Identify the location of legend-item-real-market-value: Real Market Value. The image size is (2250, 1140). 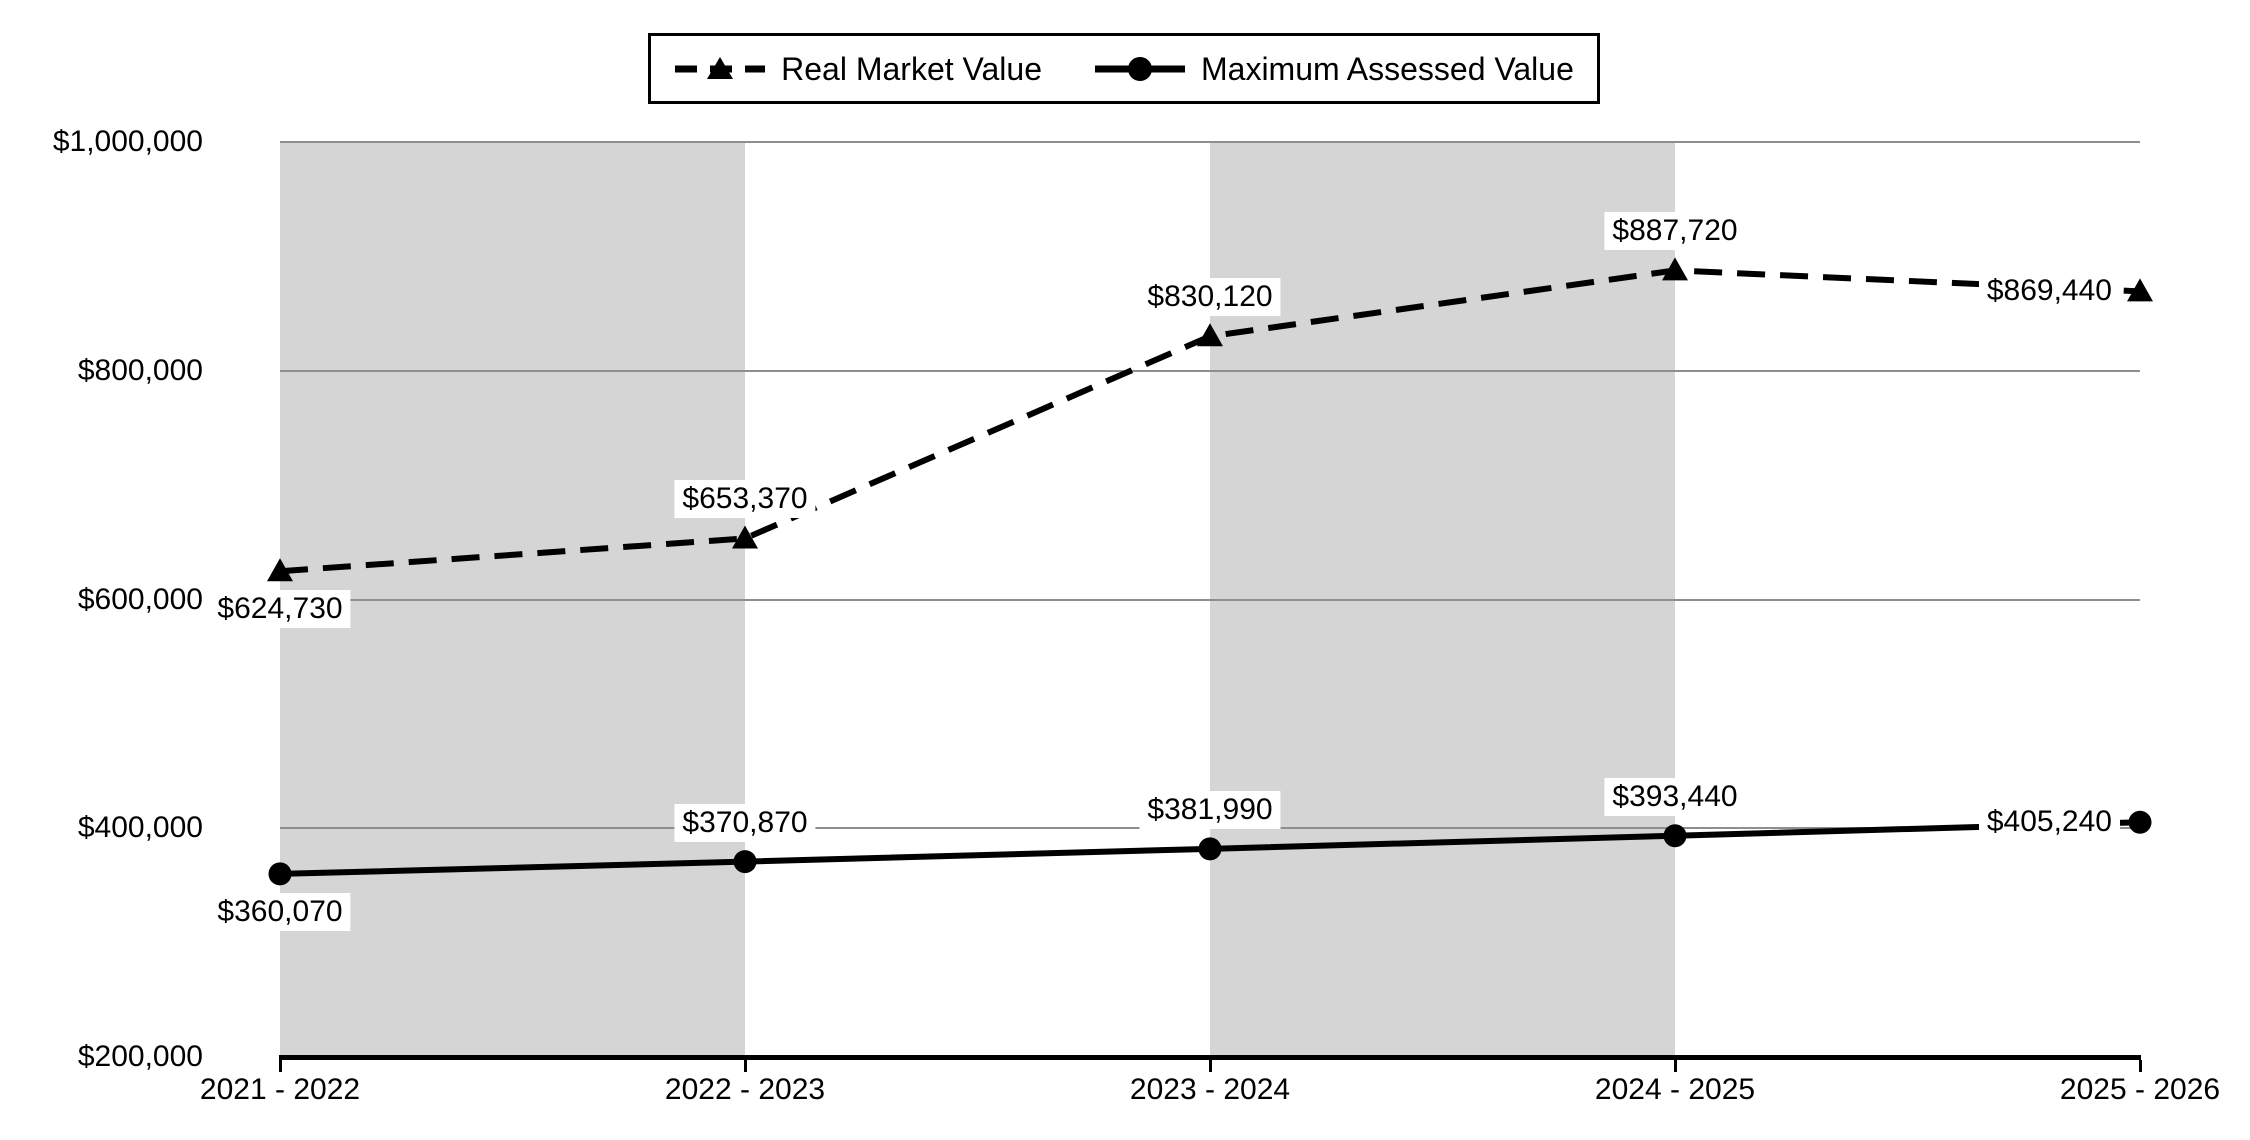
(858, 69).